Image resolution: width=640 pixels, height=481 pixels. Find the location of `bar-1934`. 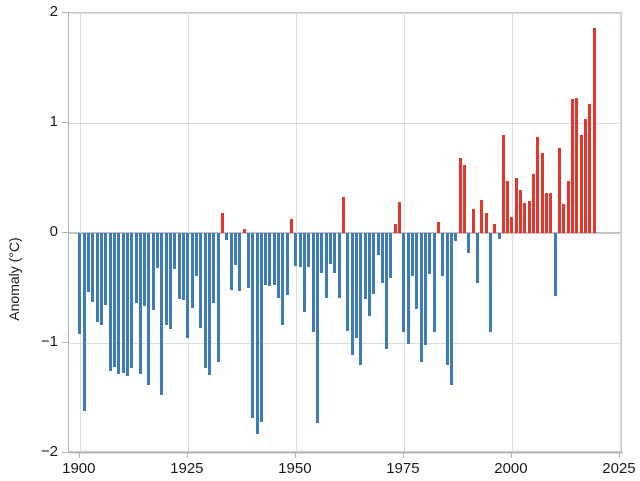

bar-1934 is located at coordinates (227, 236).